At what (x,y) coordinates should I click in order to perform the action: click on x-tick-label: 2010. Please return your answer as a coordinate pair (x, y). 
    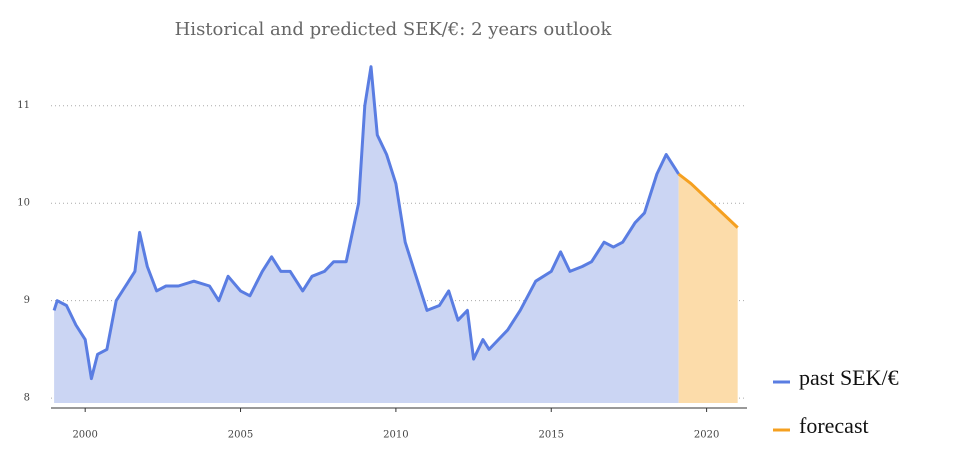
    Looking at the image, I should click on (395, 435).